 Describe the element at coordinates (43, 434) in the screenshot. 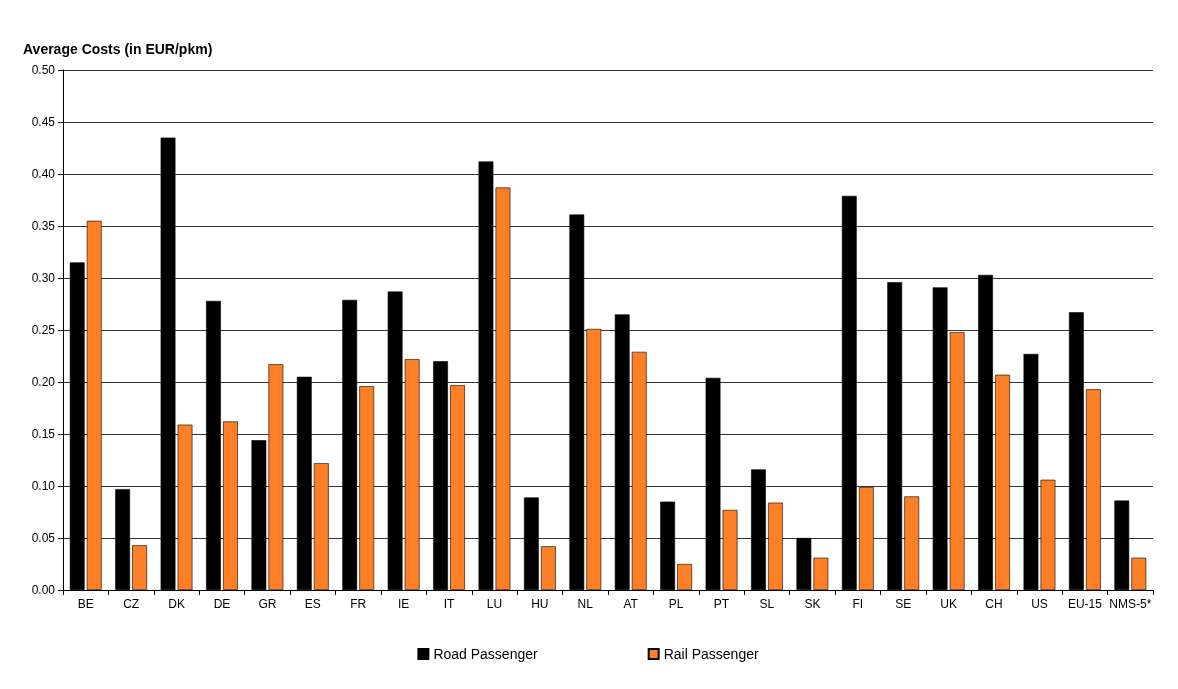

I see `y-tick-label: 0.15` at that location.